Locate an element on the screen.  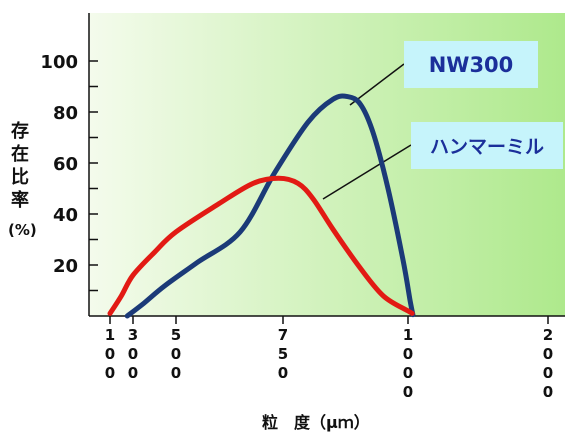
y-axis-label-char: 比 is located at coordinates (20, 177).